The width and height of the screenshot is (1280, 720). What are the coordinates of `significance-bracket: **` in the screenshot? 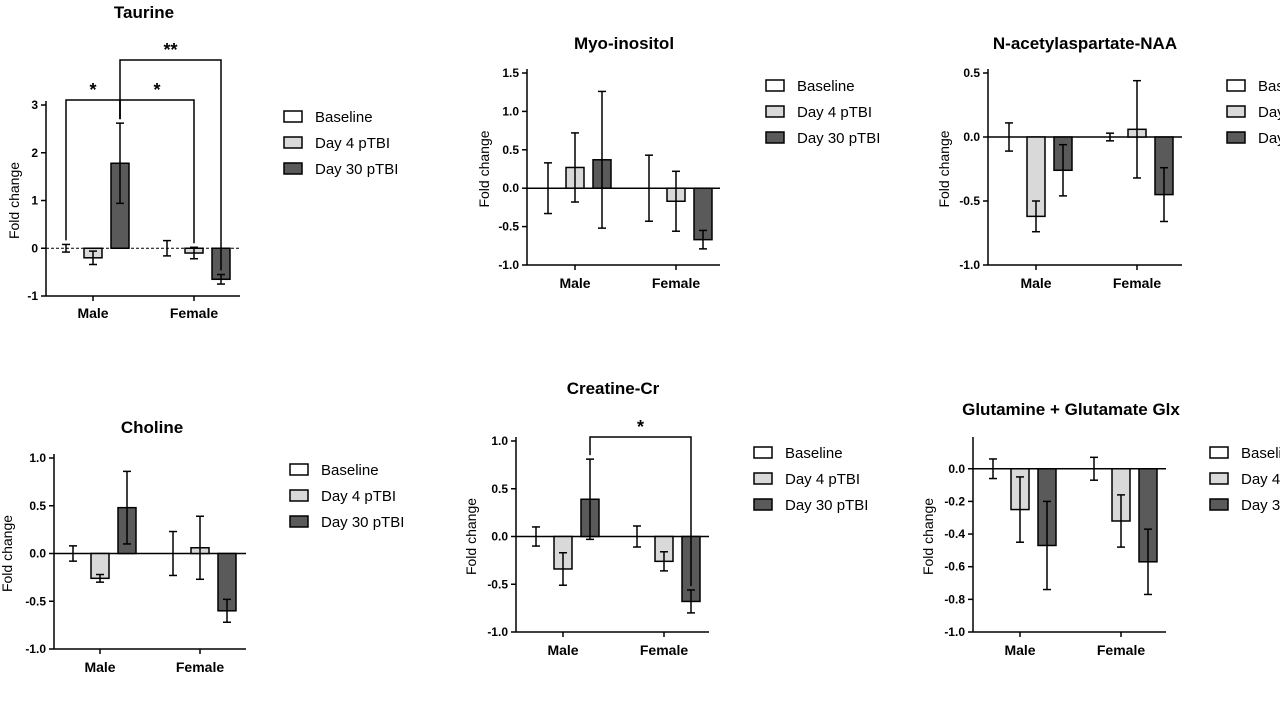 It's located at (170, 155).